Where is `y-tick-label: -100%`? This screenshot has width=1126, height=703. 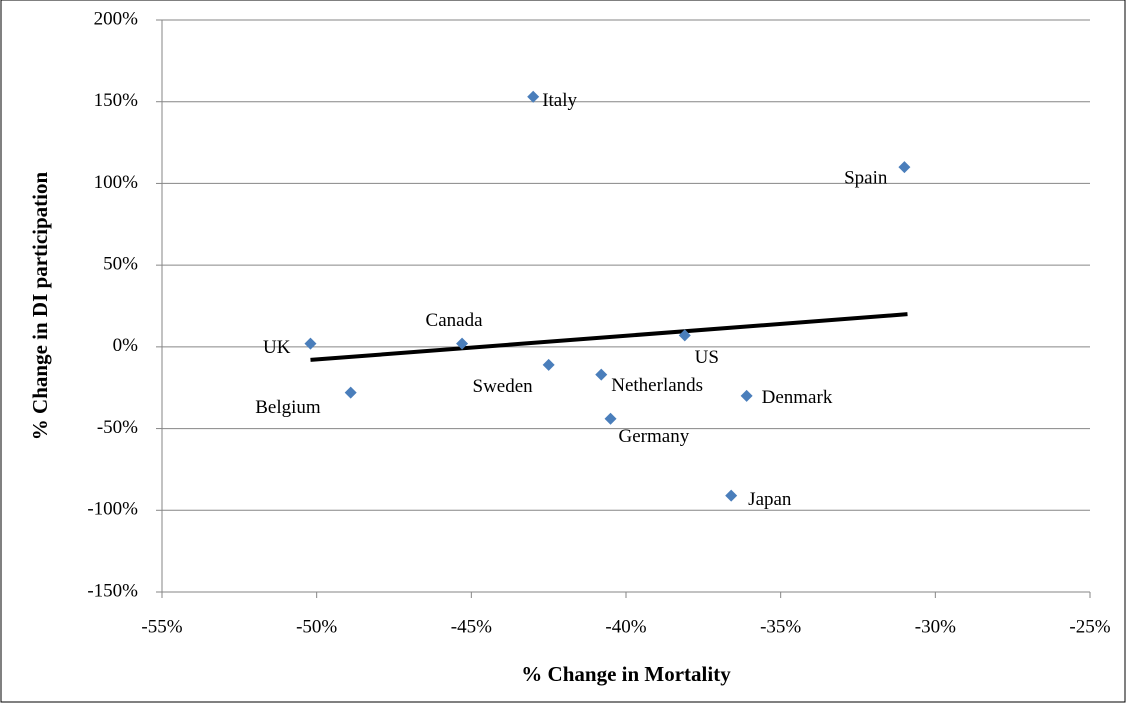 y-tick-label: -100% is located at coordinates (112, 509).